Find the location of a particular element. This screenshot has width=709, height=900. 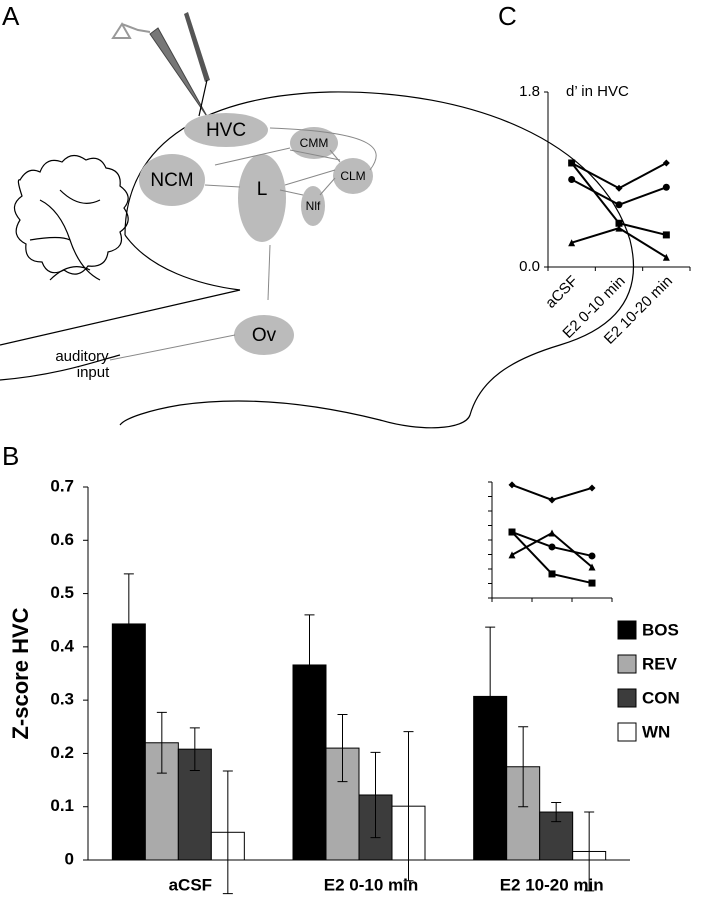

annotation: auditory is located at coordinates (82, 356).